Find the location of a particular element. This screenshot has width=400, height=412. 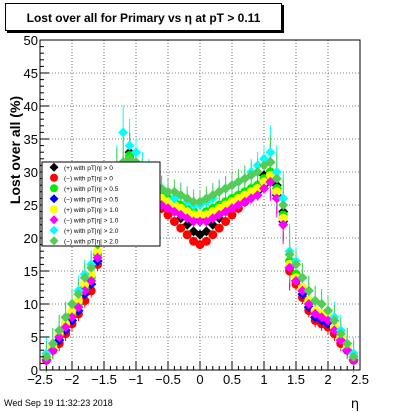

y-tick-label: 15 is located at coordinates (31, 271).